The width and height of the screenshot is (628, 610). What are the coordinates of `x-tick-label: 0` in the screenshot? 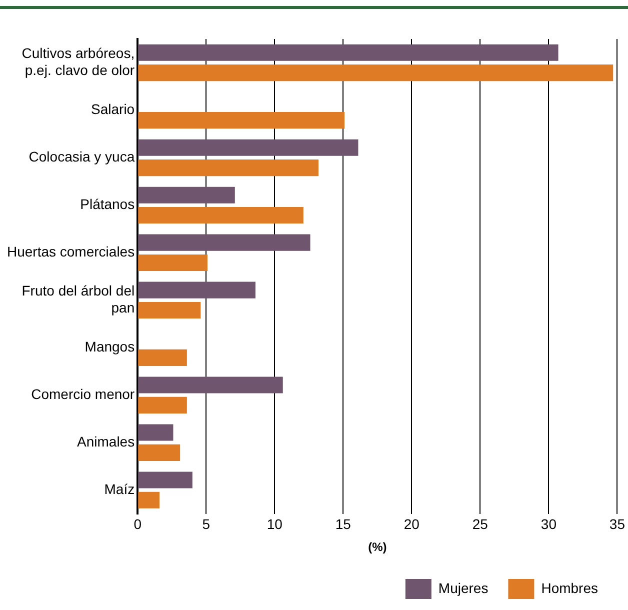 It's located at (138, 524).